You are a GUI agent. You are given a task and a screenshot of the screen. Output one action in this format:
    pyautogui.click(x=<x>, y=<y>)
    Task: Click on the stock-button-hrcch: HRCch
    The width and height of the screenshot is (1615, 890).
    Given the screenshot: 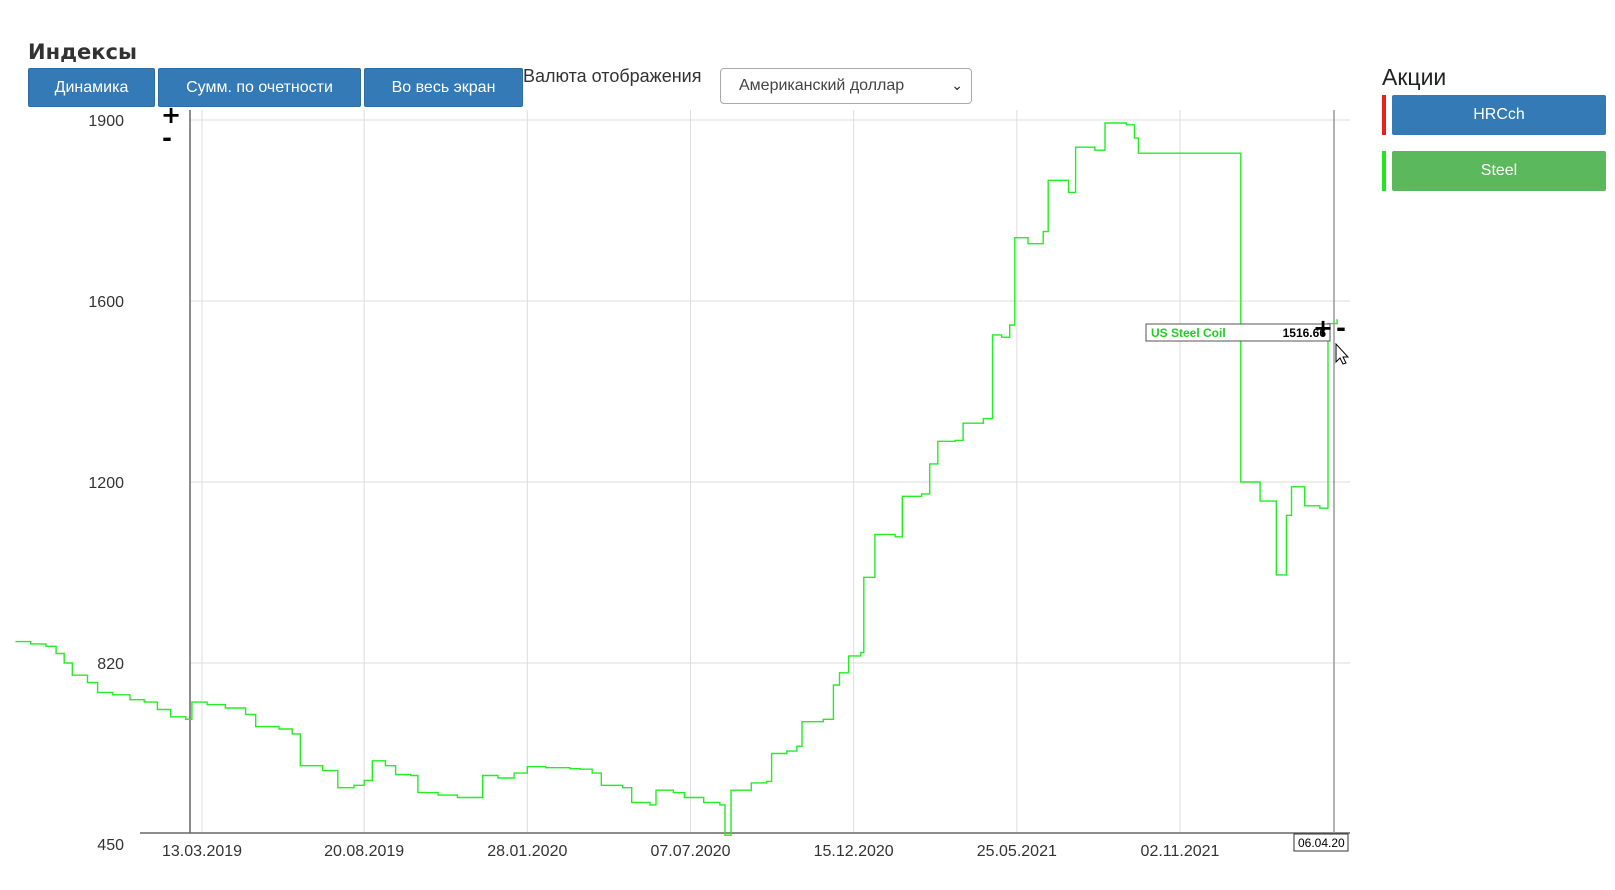 What is the action you would take?
    pyautogui.click(x=1499, y=115)
    